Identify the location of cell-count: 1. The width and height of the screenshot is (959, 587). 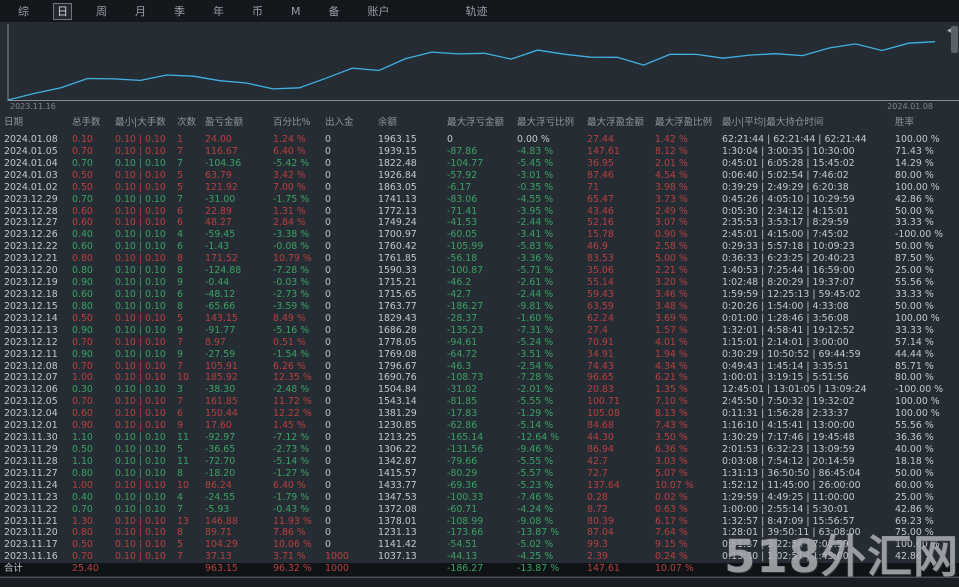
(180, 139).